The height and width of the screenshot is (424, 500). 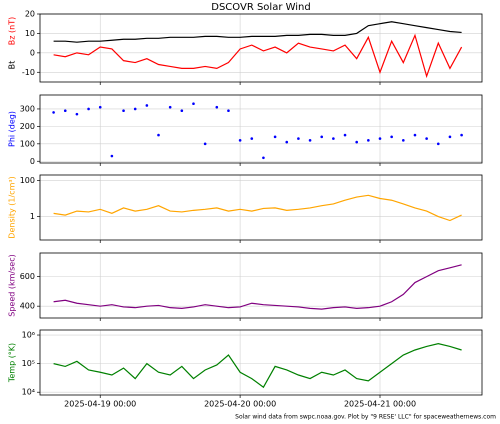 What do you see at coordinates (12, 207) in the screenshot?
I see `y-axis-label: Density (1/cm³)` at bounding box center [12, 207].